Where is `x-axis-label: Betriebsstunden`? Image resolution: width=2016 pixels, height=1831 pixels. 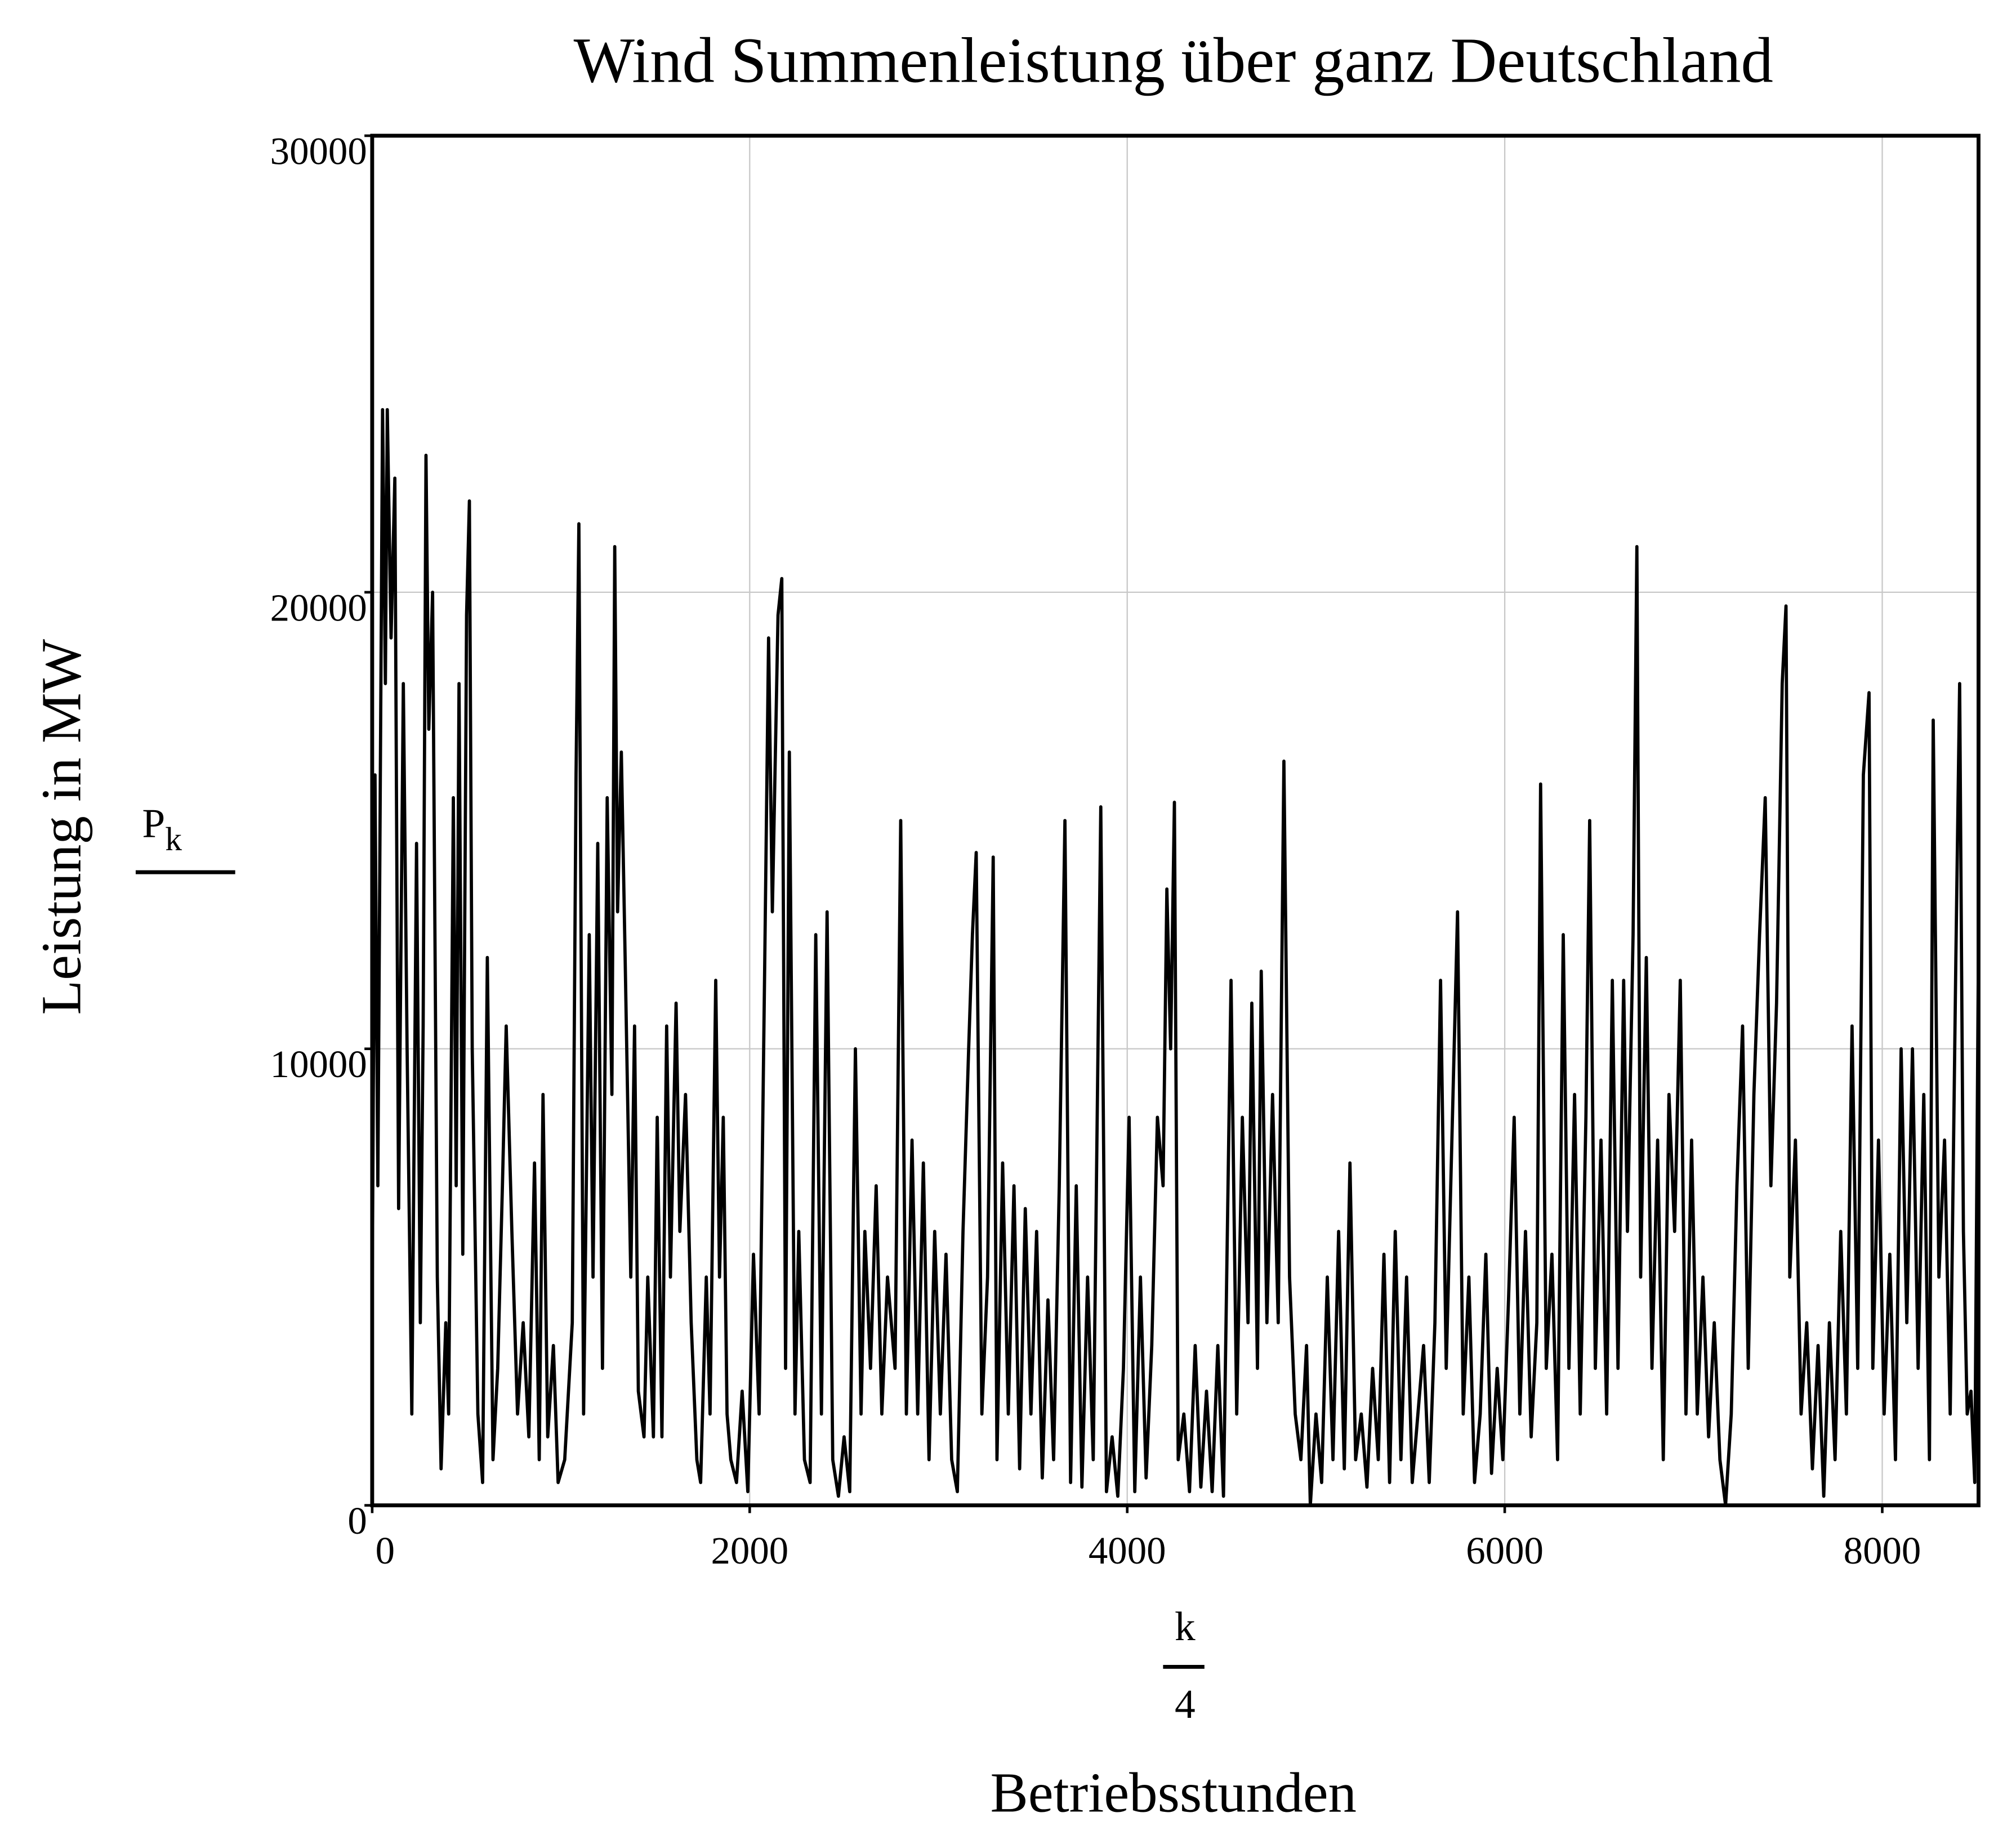 x-axis-label: Betriebsstunden is located at coordinates (1173, 1792).